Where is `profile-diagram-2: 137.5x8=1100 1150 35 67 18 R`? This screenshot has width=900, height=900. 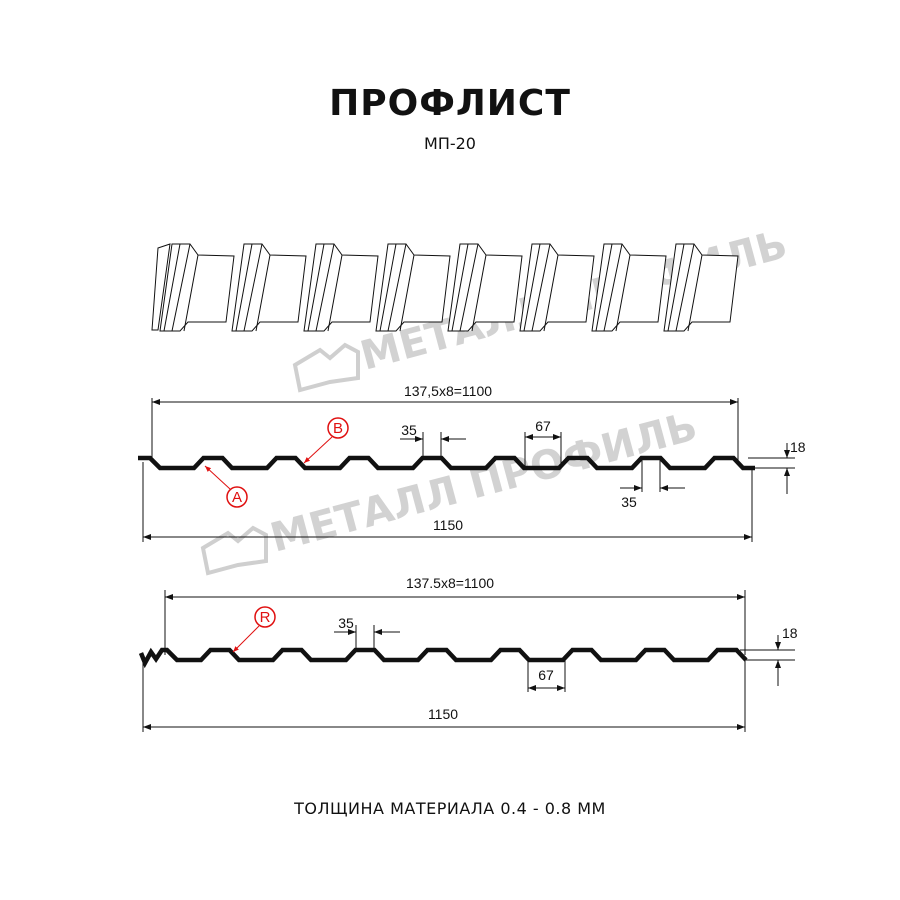
profile-diagram-2: 137.5x8=1100 1150 35 67 18 R is located at coordinates (468, 653).